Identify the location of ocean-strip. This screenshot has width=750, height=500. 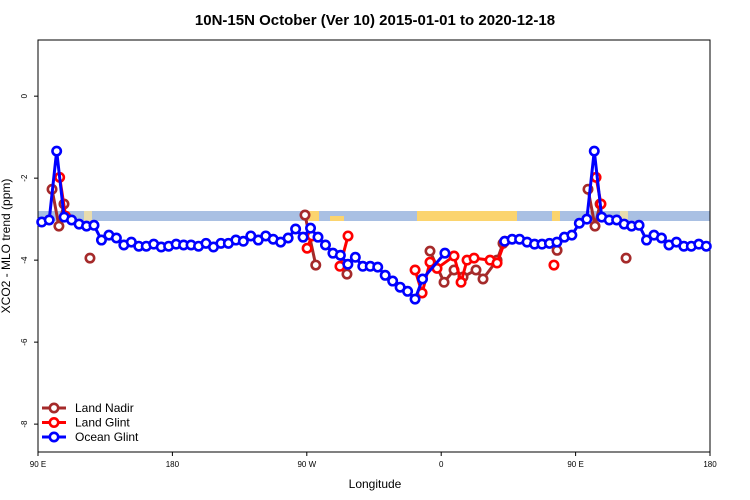
(374, 216).